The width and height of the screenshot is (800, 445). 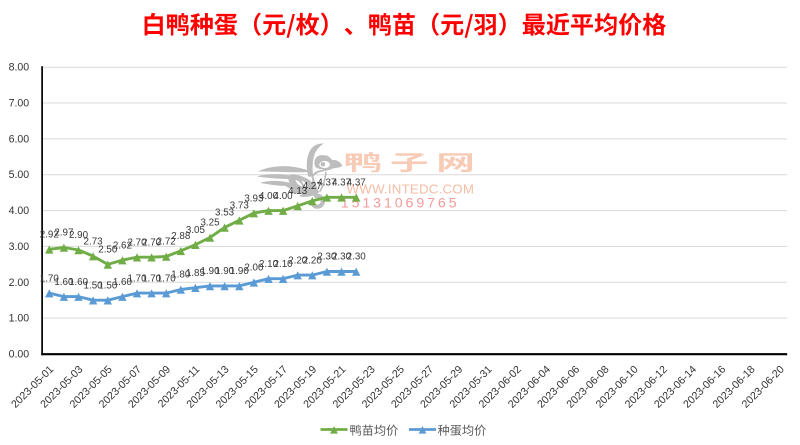 What do you see at coordinates (166, 242) in the screenshot?
I see `svg-text: 2.72` at bounding box center [166, 242].